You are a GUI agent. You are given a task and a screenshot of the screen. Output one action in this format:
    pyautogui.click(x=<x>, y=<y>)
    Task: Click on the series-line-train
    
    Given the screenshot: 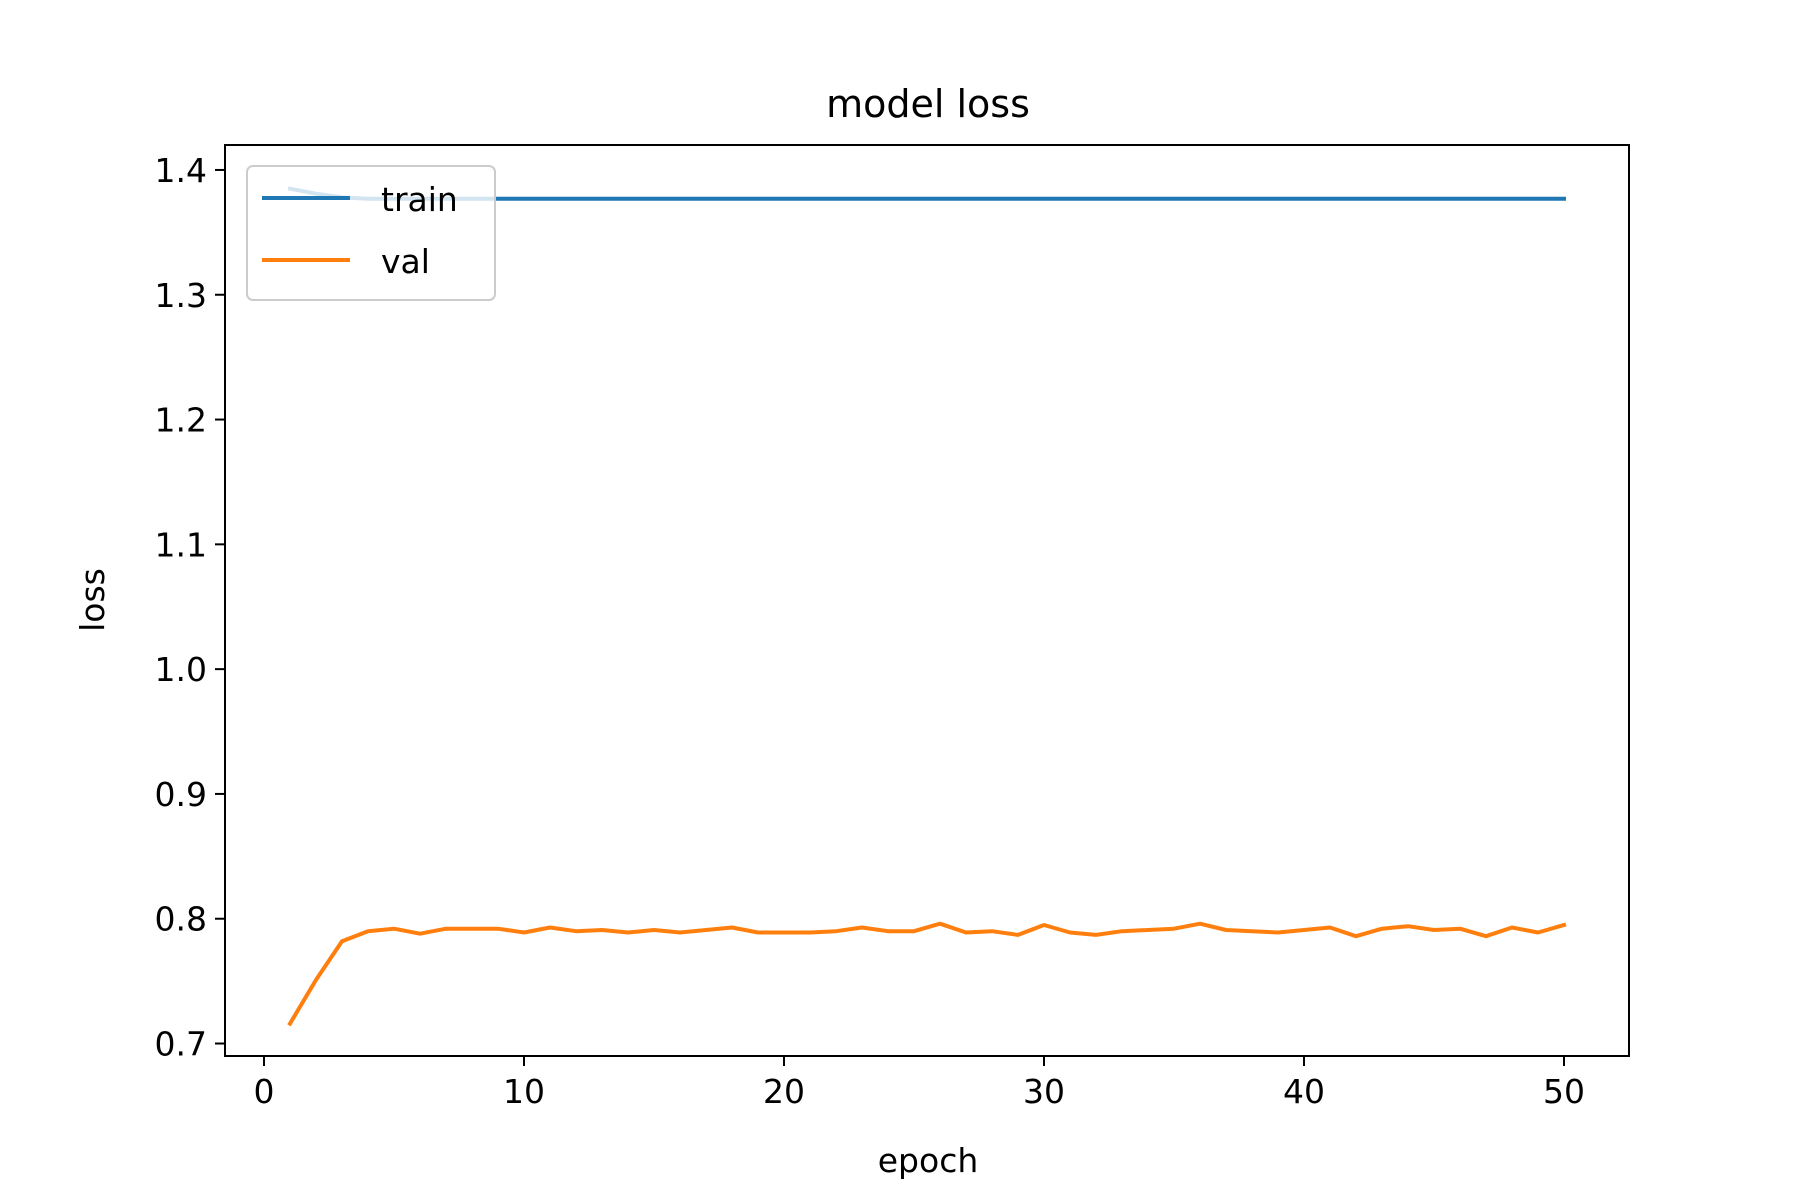 What is the action you would take?
    pyautogui.click(x=926, y=193)
    